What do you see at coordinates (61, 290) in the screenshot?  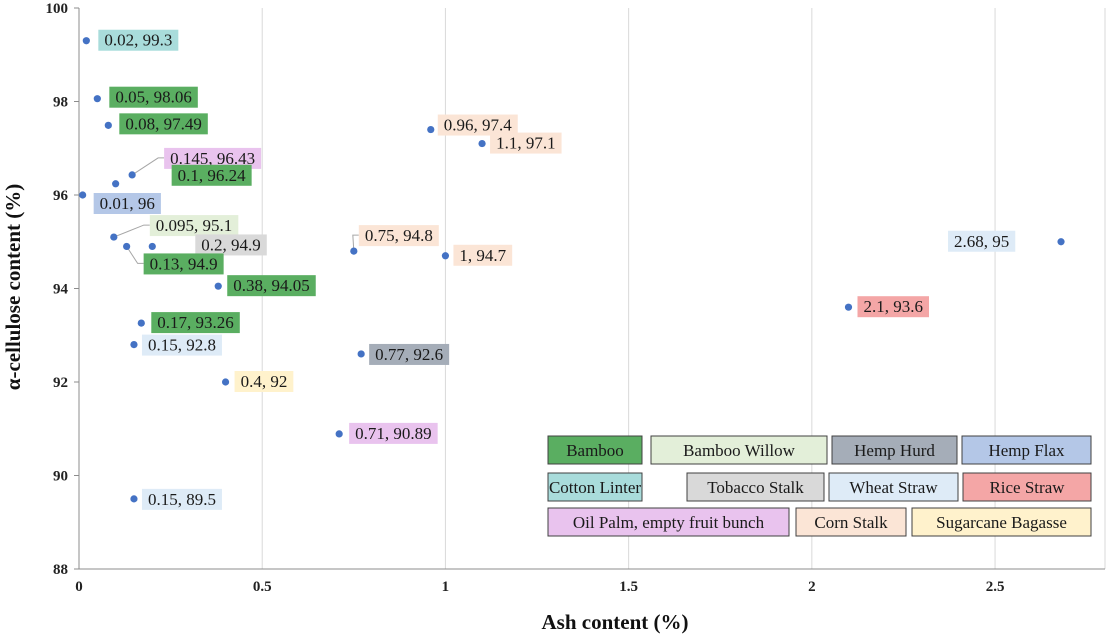 I see `y-tick-label: 94` at bounding box center [61, 290].